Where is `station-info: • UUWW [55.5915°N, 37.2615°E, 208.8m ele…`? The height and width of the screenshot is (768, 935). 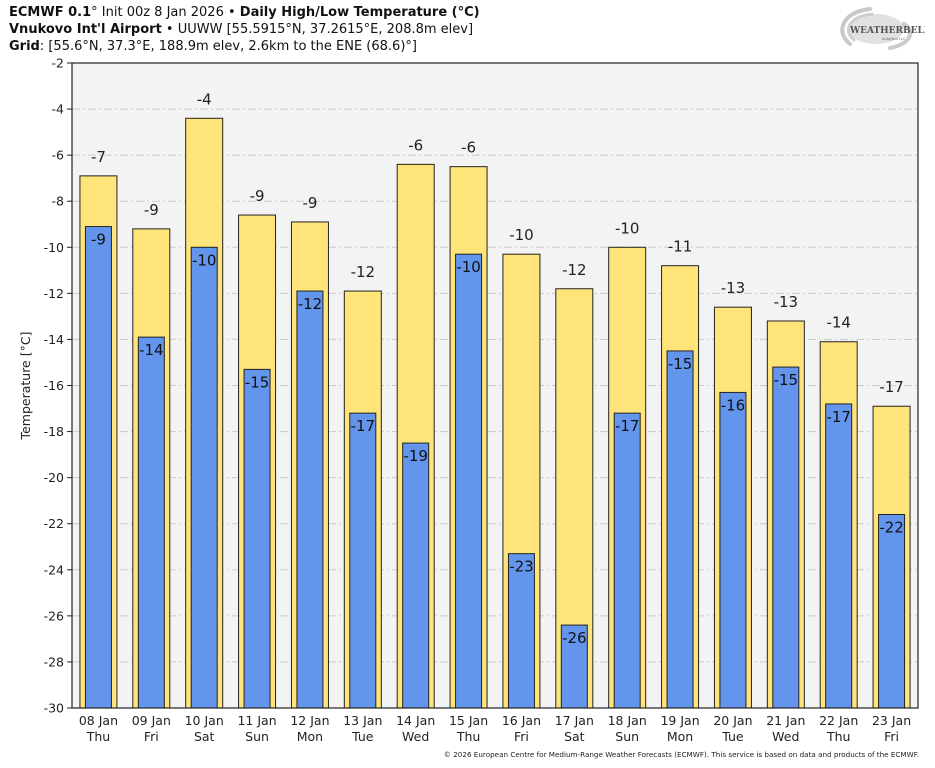
station-info: • UUWW [55.5915°N, 37.2615°E, 208.8m ele… is located at coordinates (317, 29).